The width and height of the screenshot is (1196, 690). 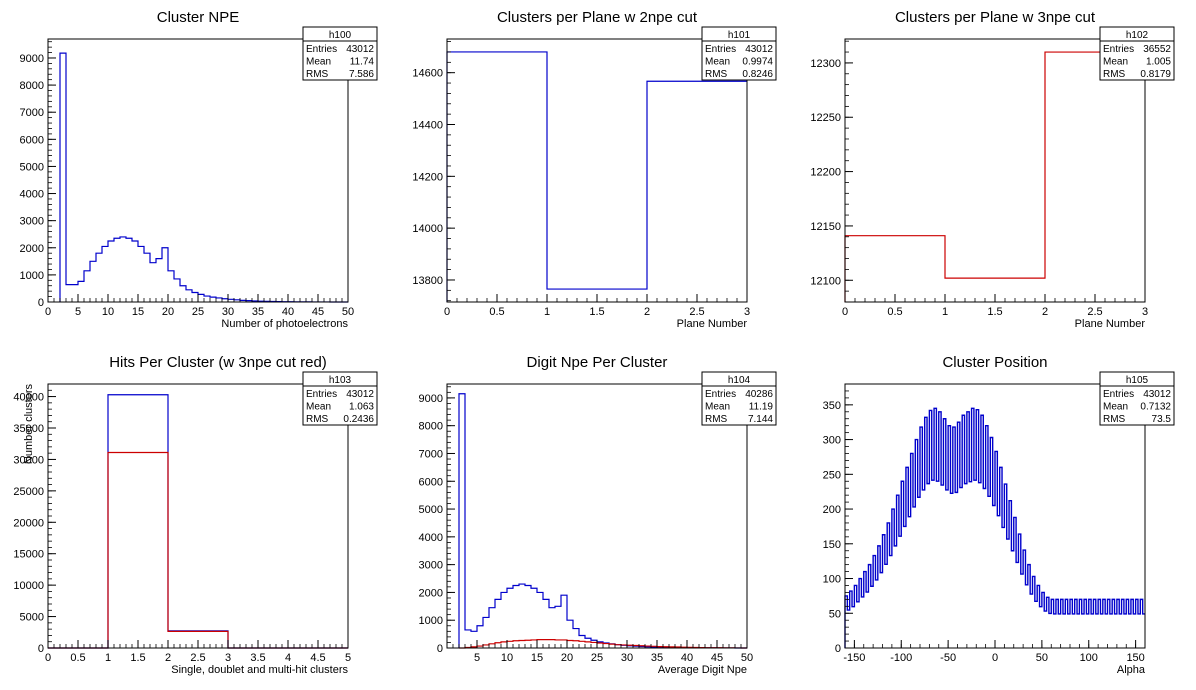 What do you see at coordinates (440, 649) in the screenshot?
I see `y-tick-label: 0` at bounding box center [440, 649].